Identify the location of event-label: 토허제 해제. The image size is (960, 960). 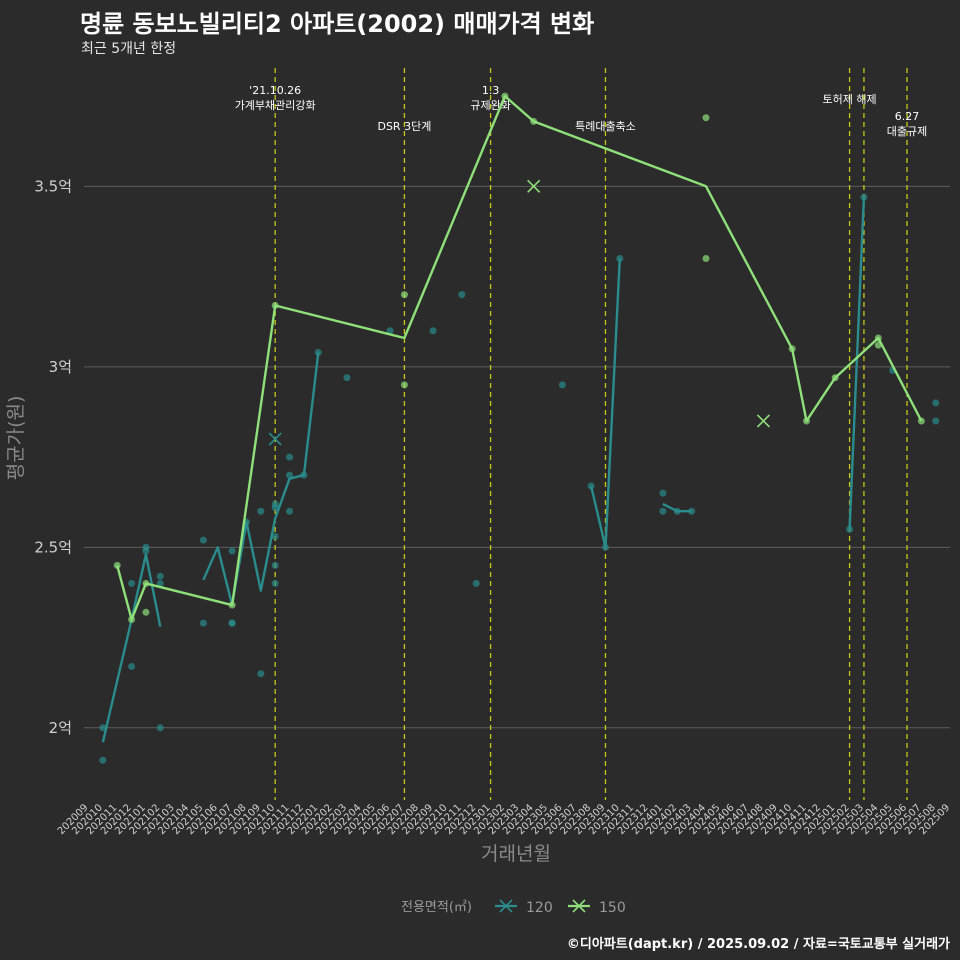
(850, 99).